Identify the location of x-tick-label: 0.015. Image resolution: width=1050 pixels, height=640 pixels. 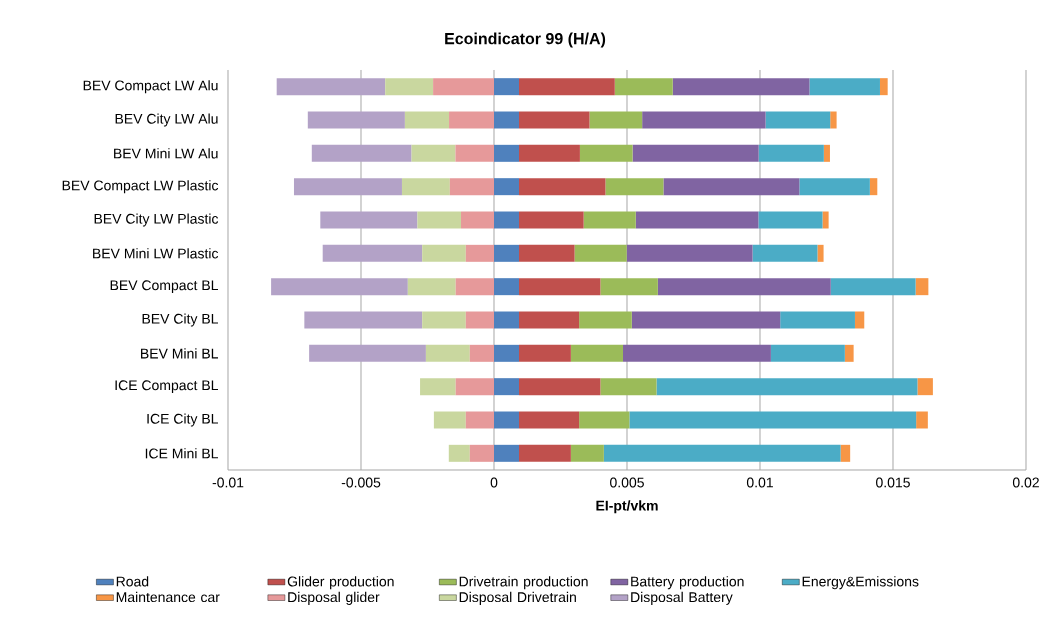
(893, 482).